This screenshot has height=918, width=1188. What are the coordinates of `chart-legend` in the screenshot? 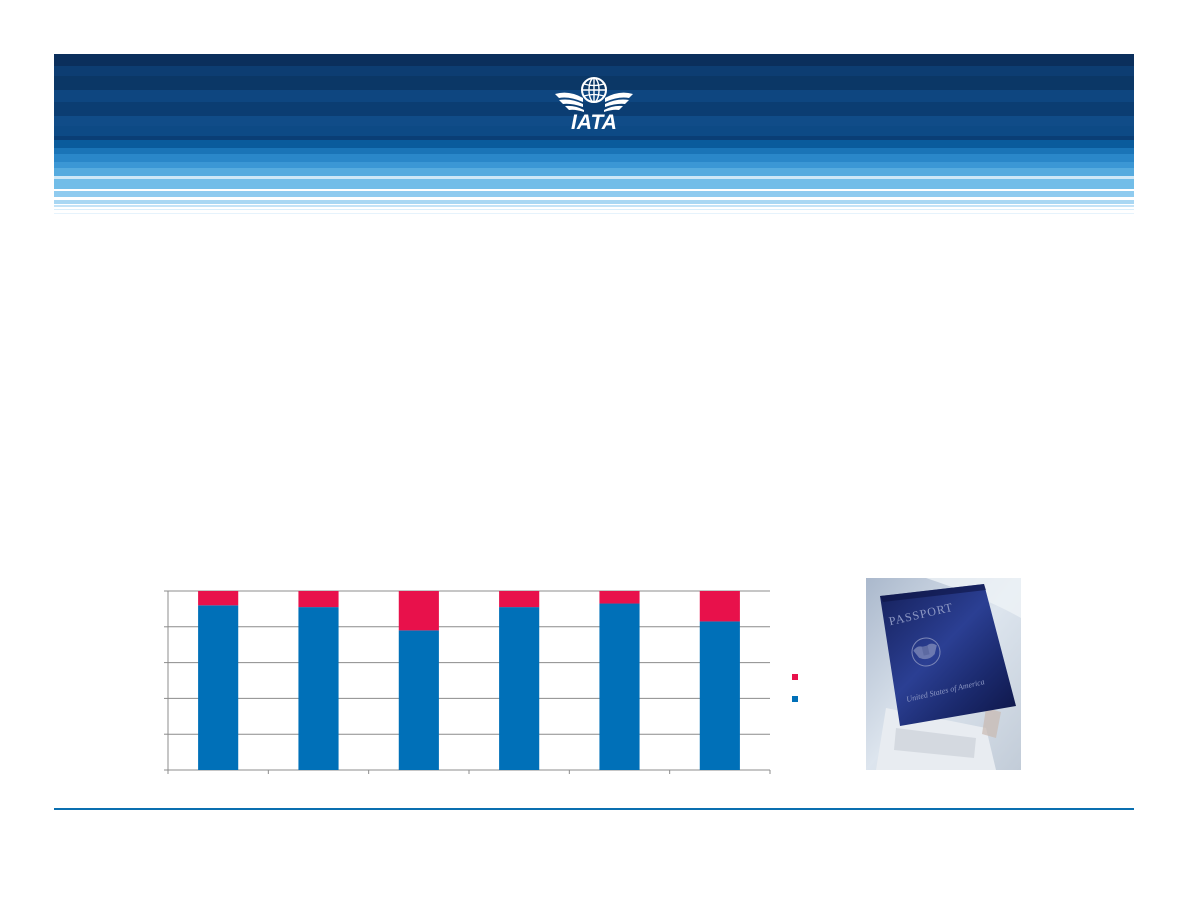 It's located at (797, 687).